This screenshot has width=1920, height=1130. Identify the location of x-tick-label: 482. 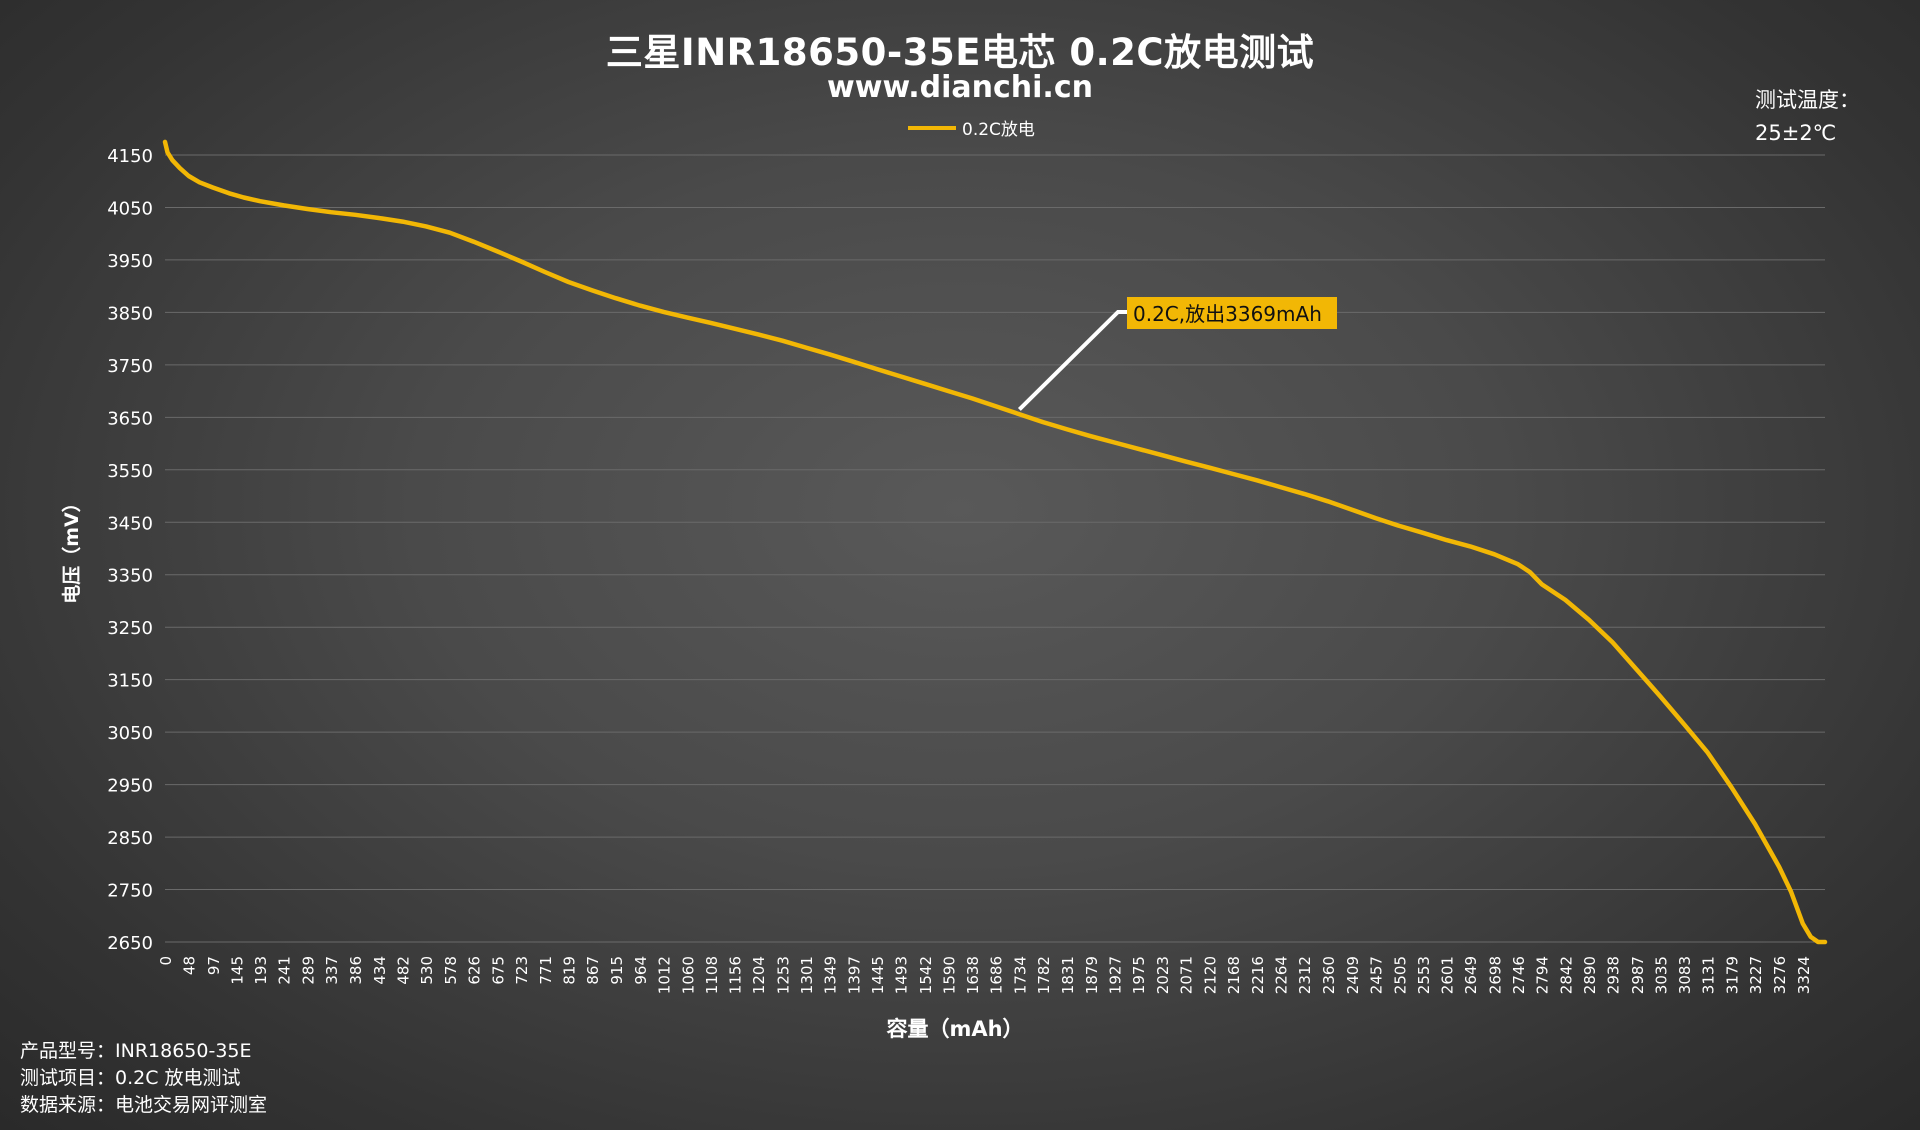
(403, 970).